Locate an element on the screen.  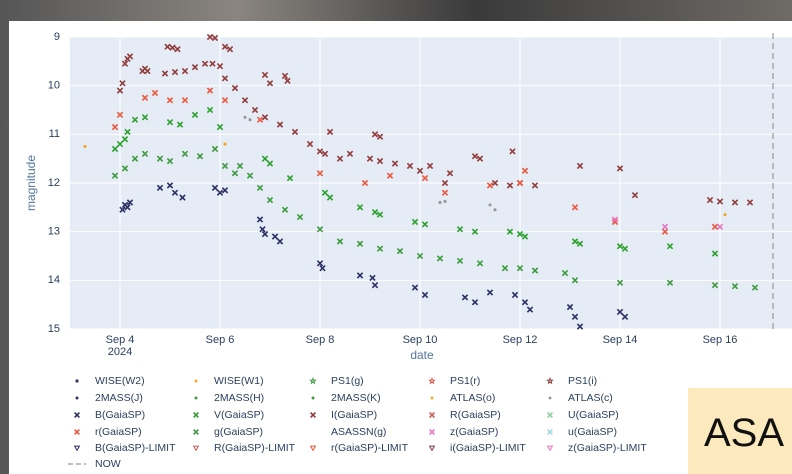
x-tick-label: Sep 4 is located at coordinates (120, 340).